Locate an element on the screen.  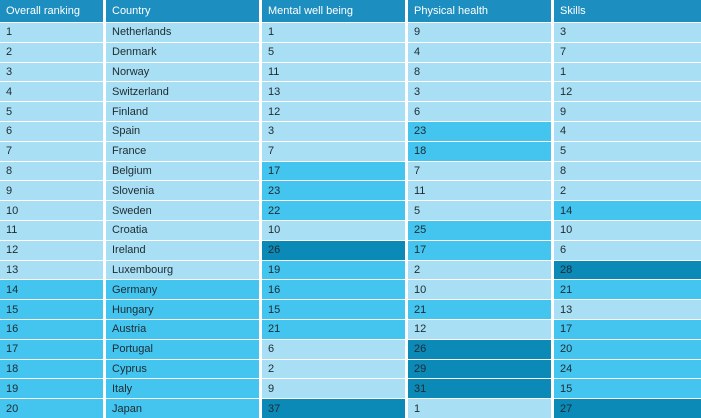
table-cell: 31 is located at coordinates (479, 389).